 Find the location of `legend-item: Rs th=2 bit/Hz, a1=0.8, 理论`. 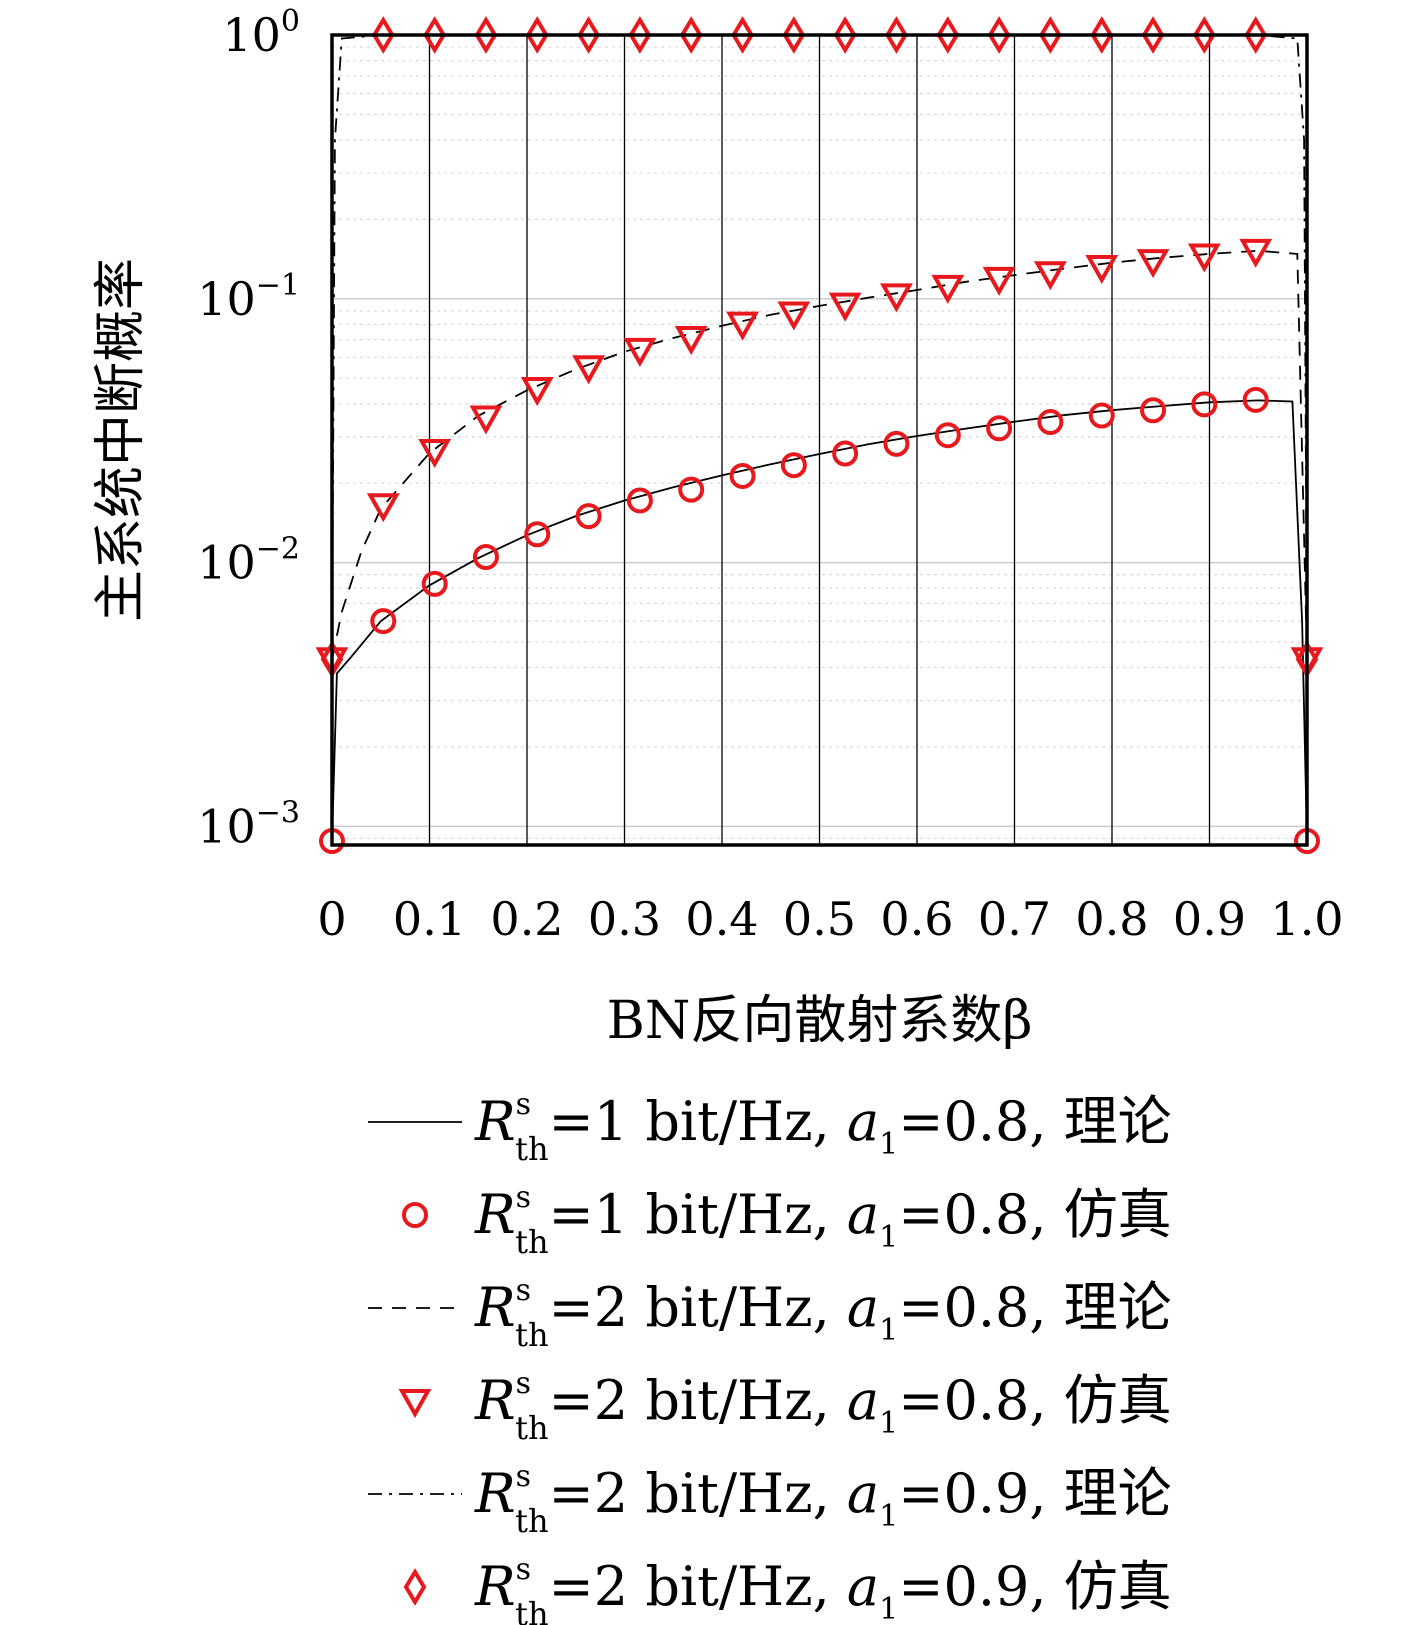

legend-item: Rs th=2 bit/Hz, a1=0.8, 理论 is located at coordinates (770, 1313).